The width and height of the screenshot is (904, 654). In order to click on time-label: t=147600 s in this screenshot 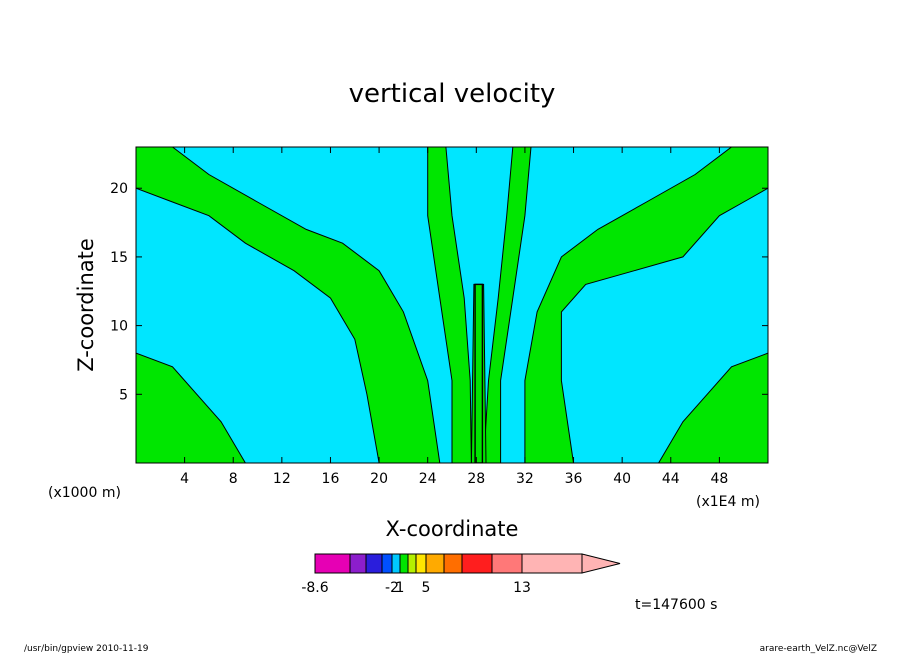, I will do `click(676, 605)`.